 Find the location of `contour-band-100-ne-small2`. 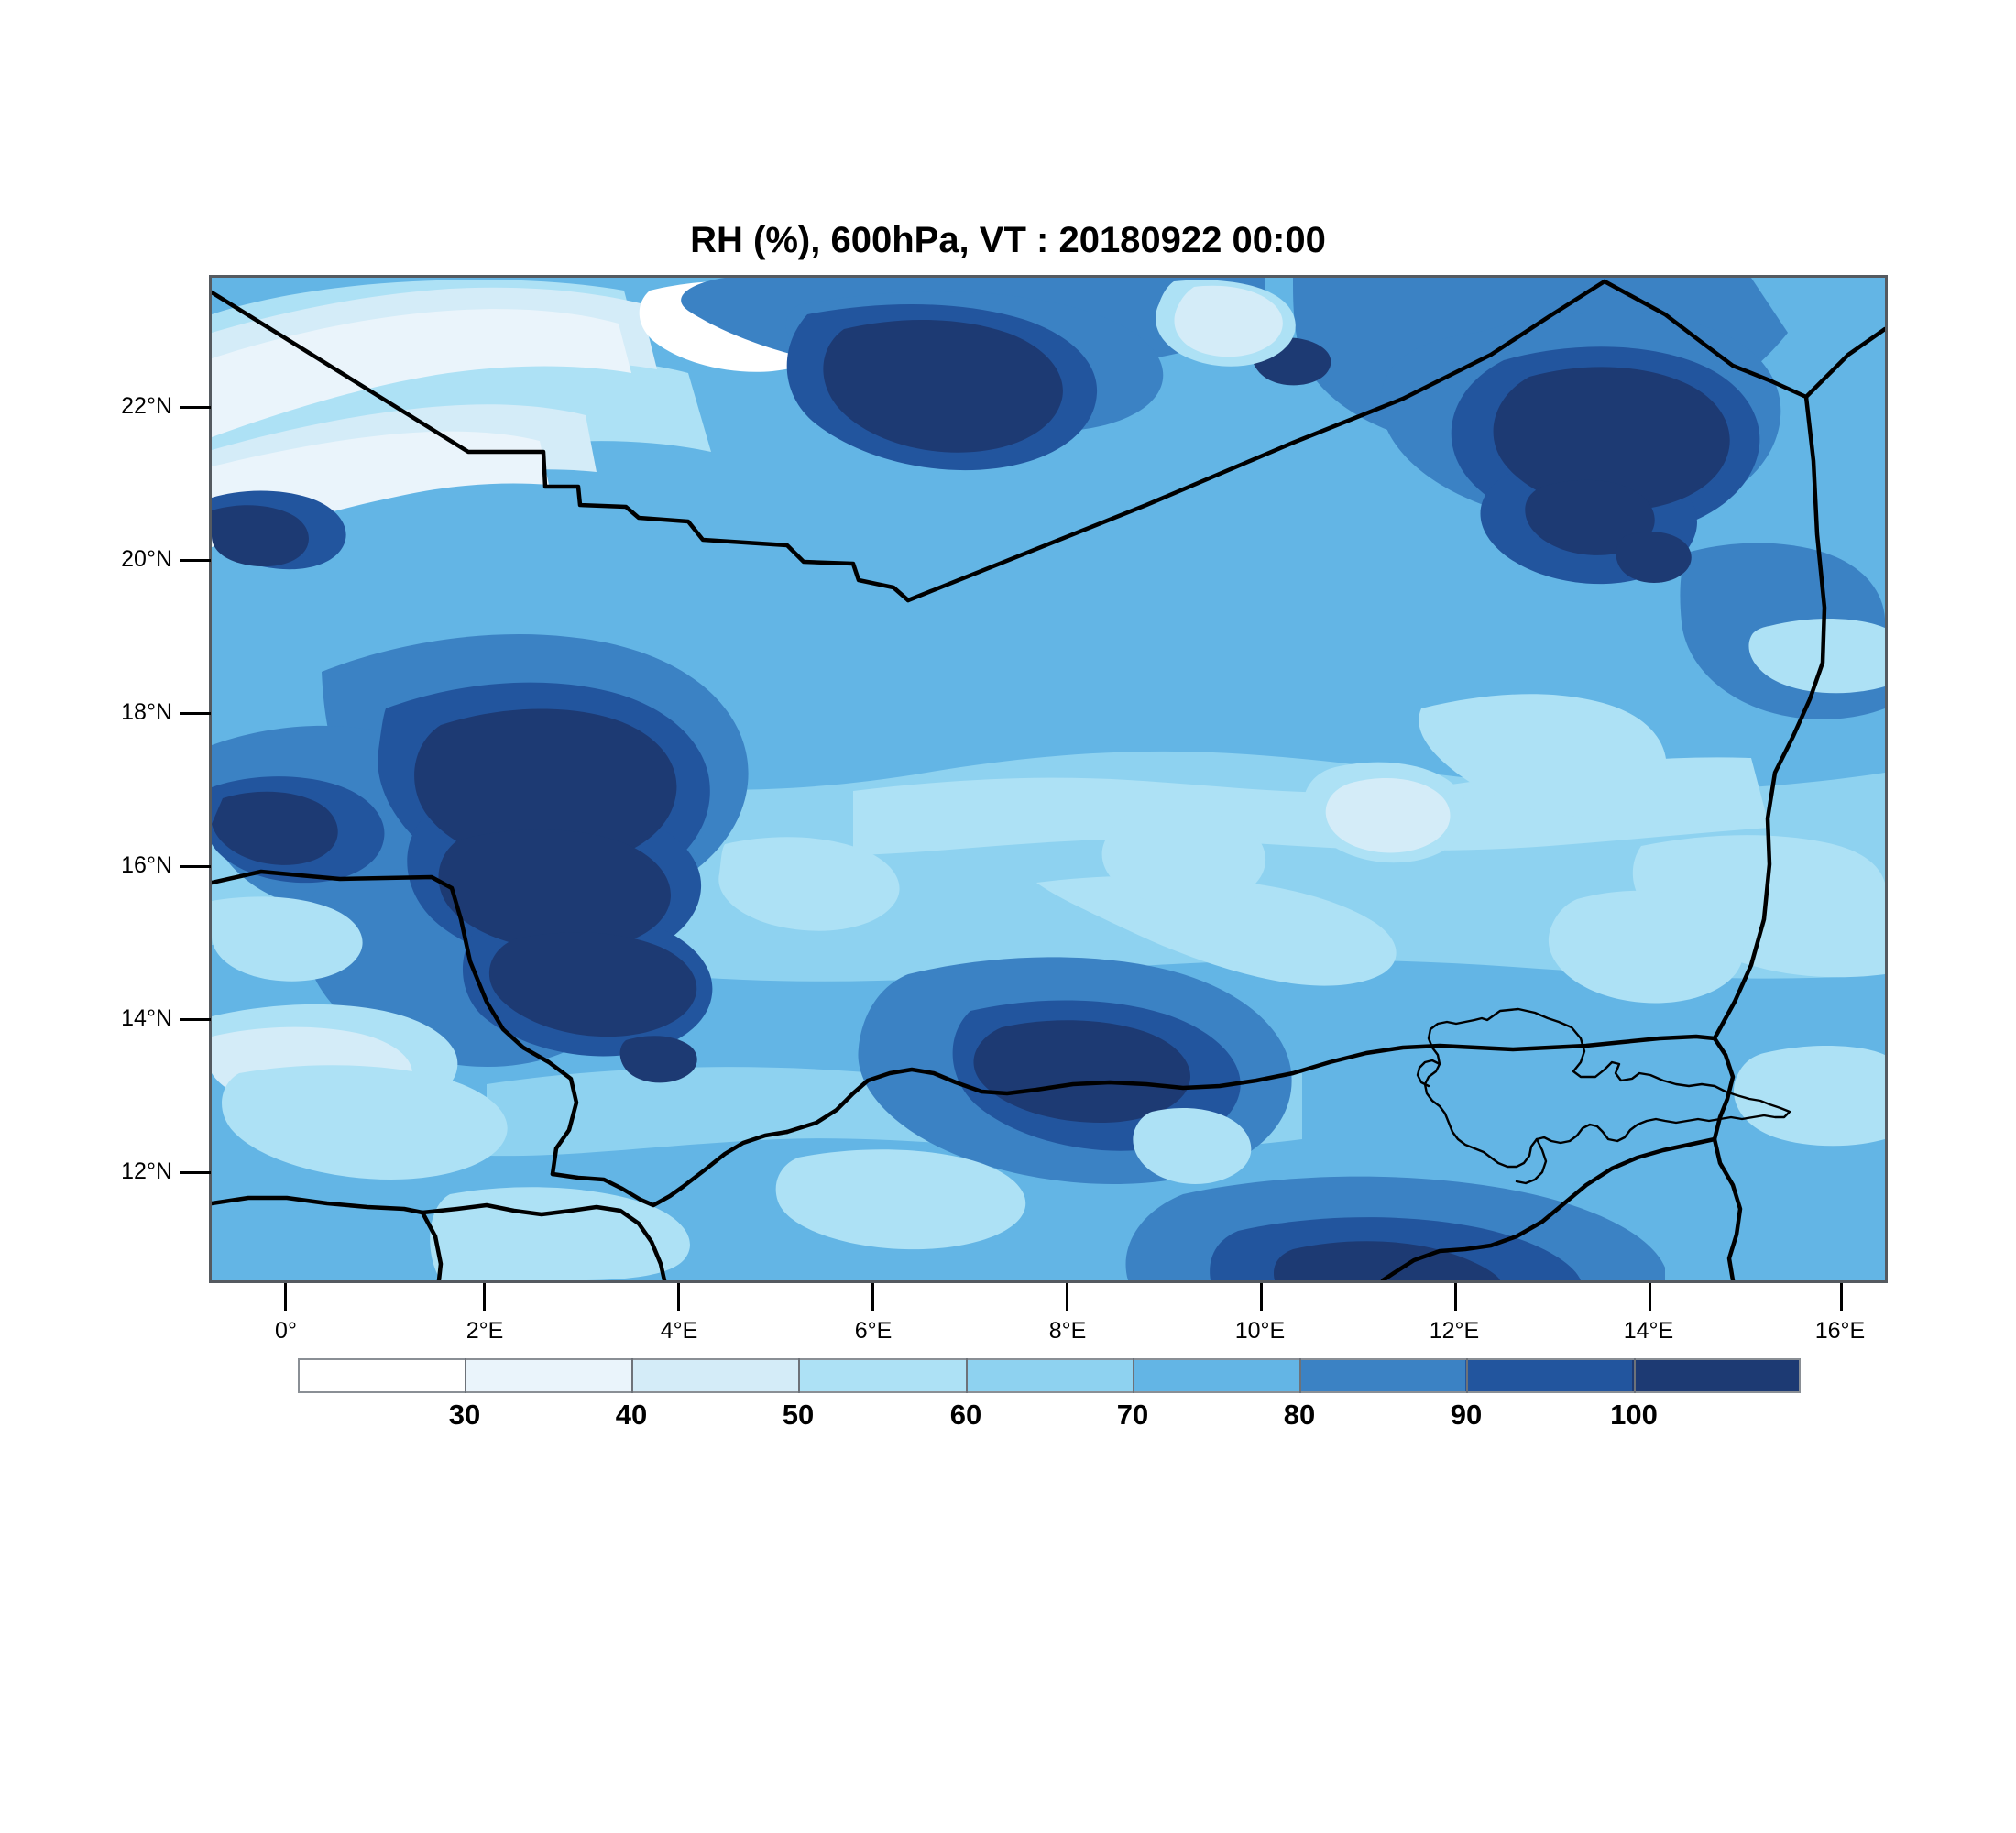

contour-band-100-ne-small2 is located at coordinates (1654, 557).